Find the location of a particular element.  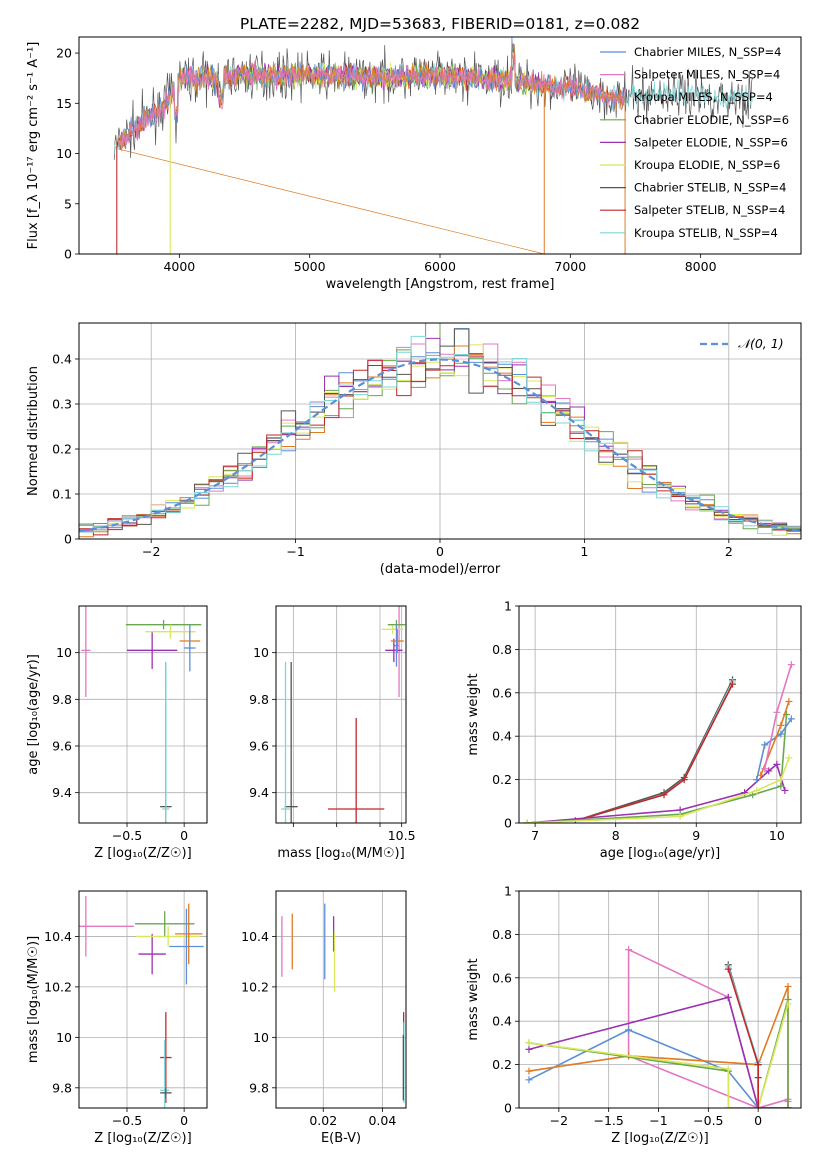

massweight-line-kroupa_stelib is located at coordinates (654, 751).